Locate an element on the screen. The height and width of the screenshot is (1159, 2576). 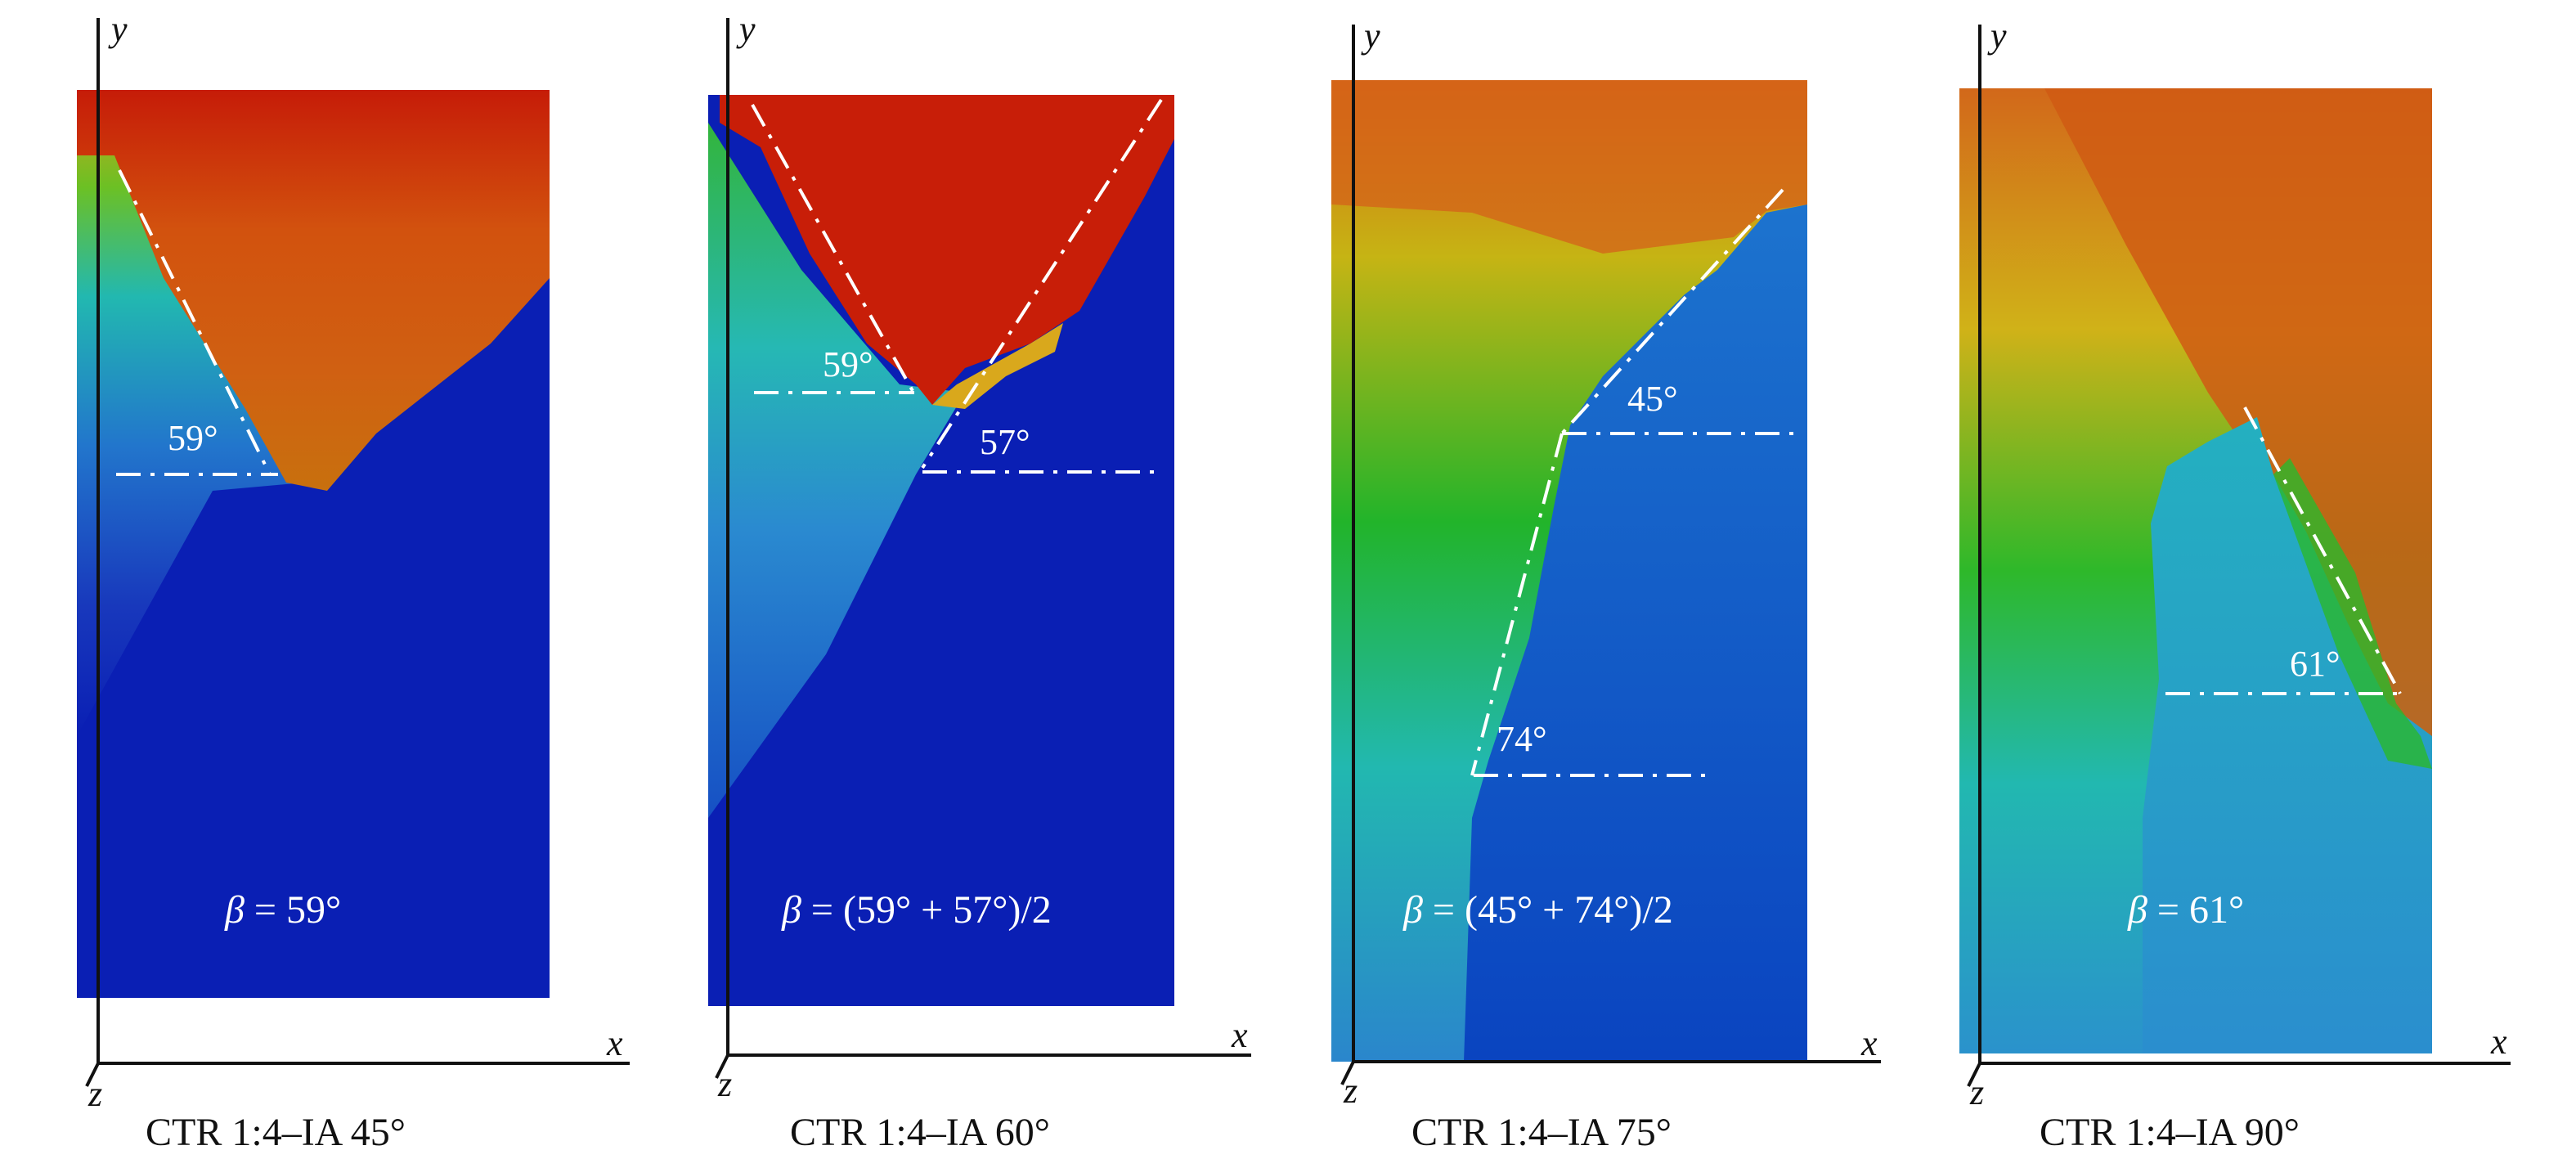
panel-1-beta: β = 59° is located at coordinates (282, 910).